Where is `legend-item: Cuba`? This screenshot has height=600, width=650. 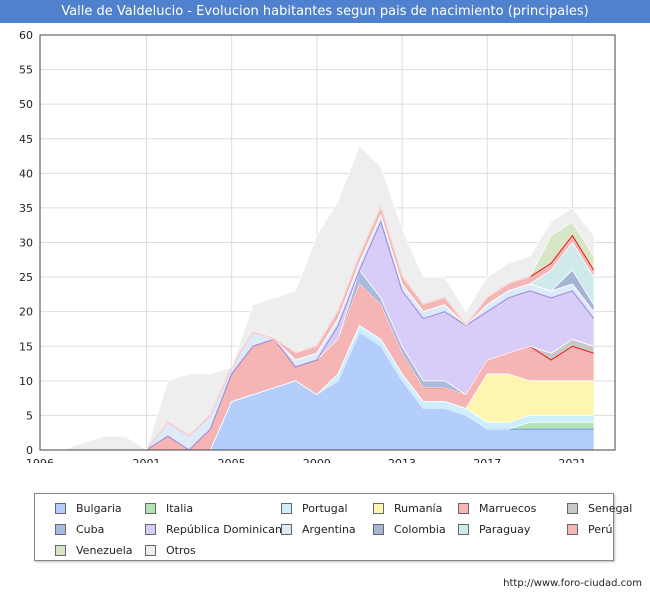 legend-item: Cuba is located at coordinates (79, 529).